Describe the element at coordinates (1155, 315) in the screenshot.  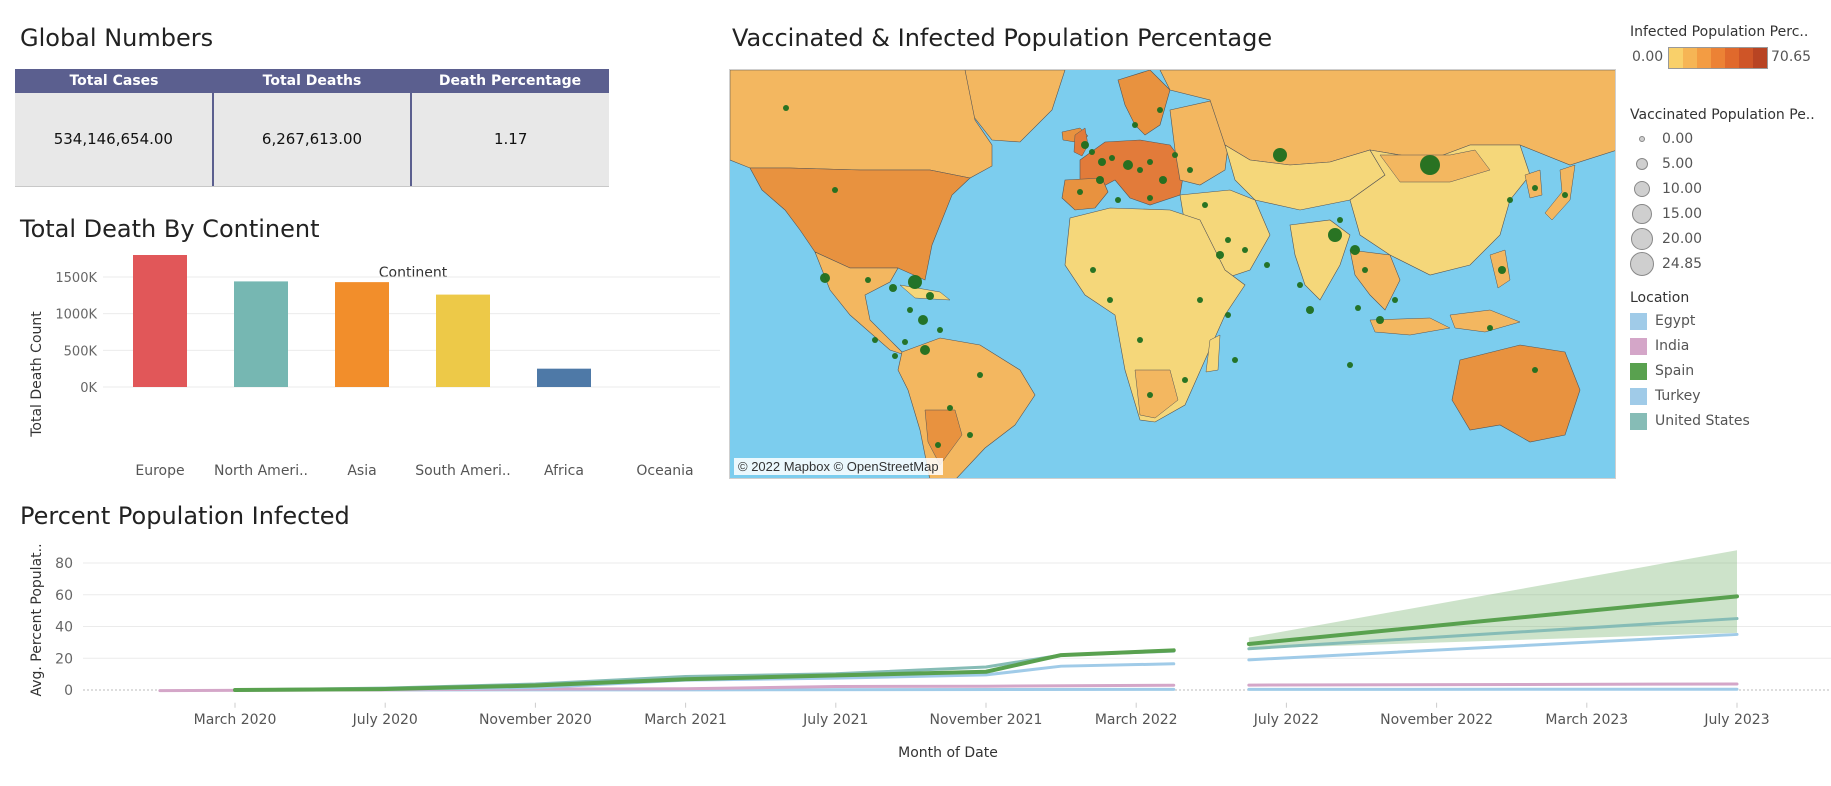
I see `africa` at that location.